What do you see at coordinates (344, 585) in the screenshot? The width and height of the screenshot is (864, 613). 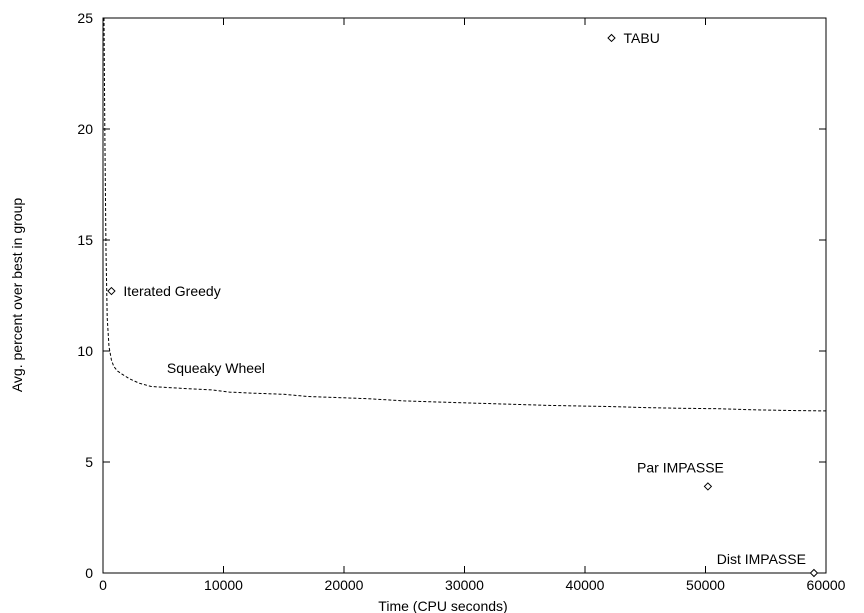 I see `x-tick-label: 20000` at bounding box center [344, 585].